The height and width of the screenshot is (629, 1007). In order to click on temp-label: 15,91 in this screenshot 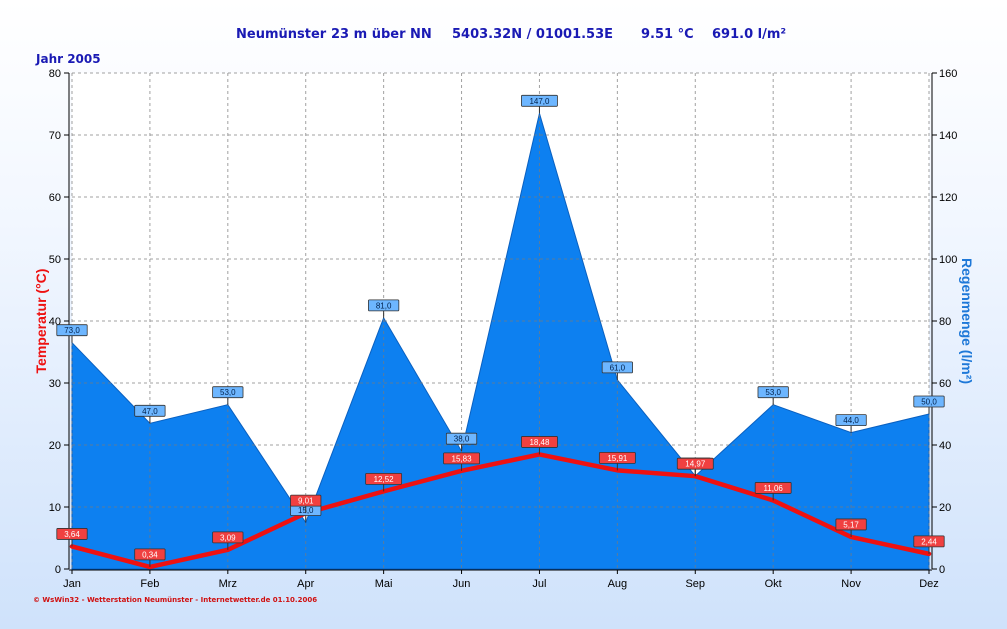, I will do `click(617, 458)`.